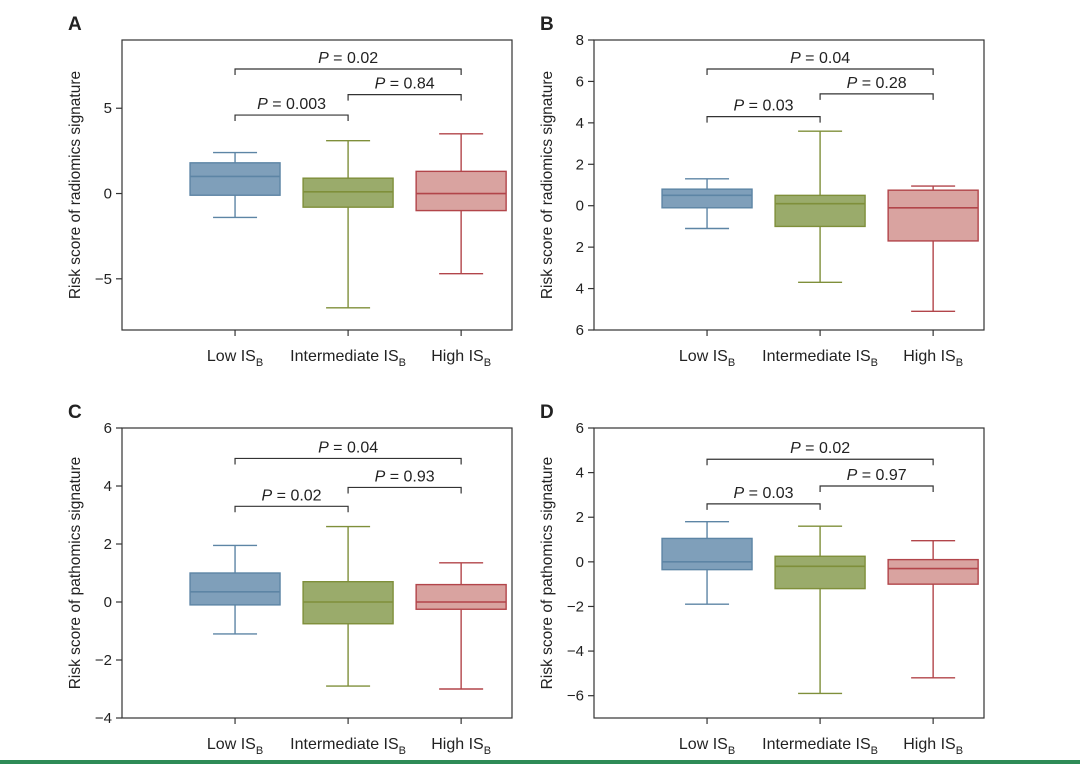  What do you see at coordinates (580, 40) in the screenshot?
I see `y-tick-label: 8` at bounding box center [580, 40].